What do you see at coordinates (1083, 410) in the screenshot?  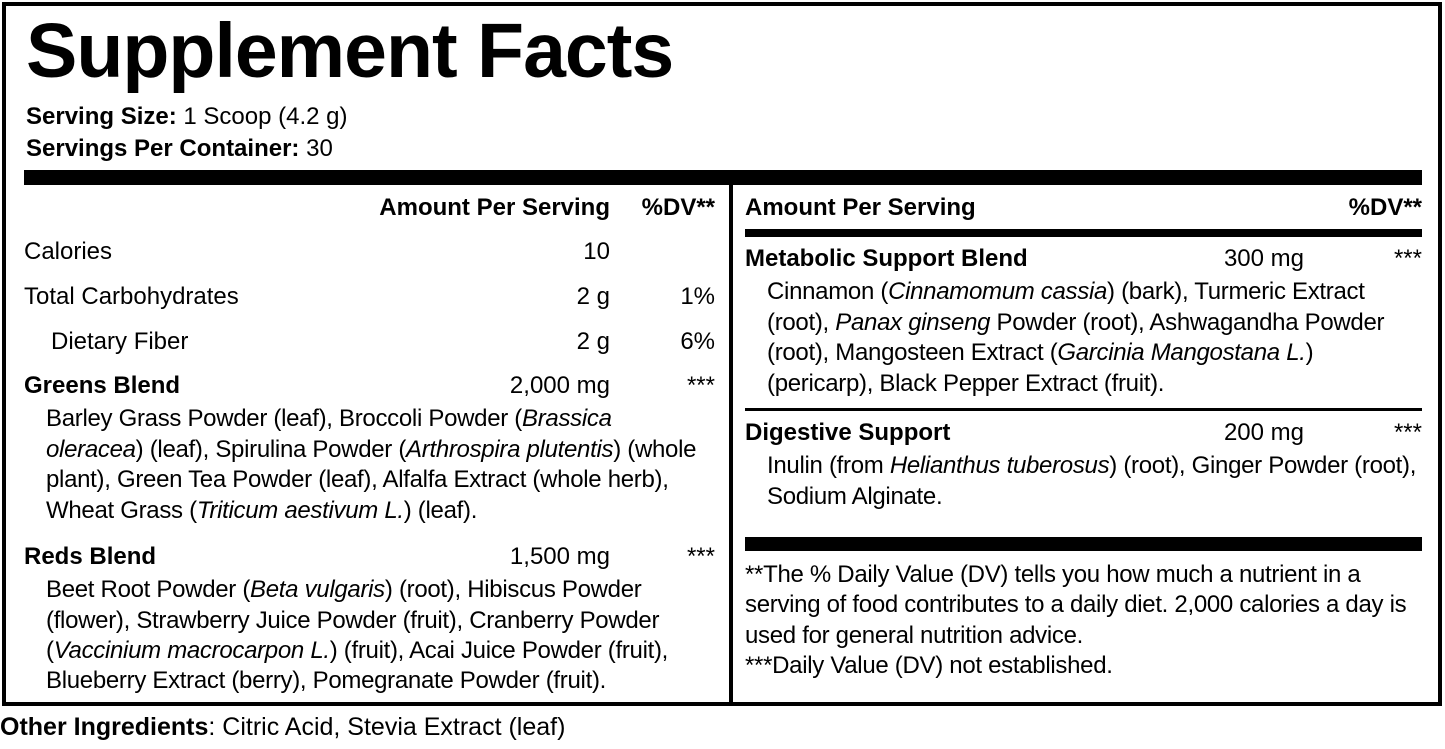 I see `row-divider` at bounding box center [1083, 410].